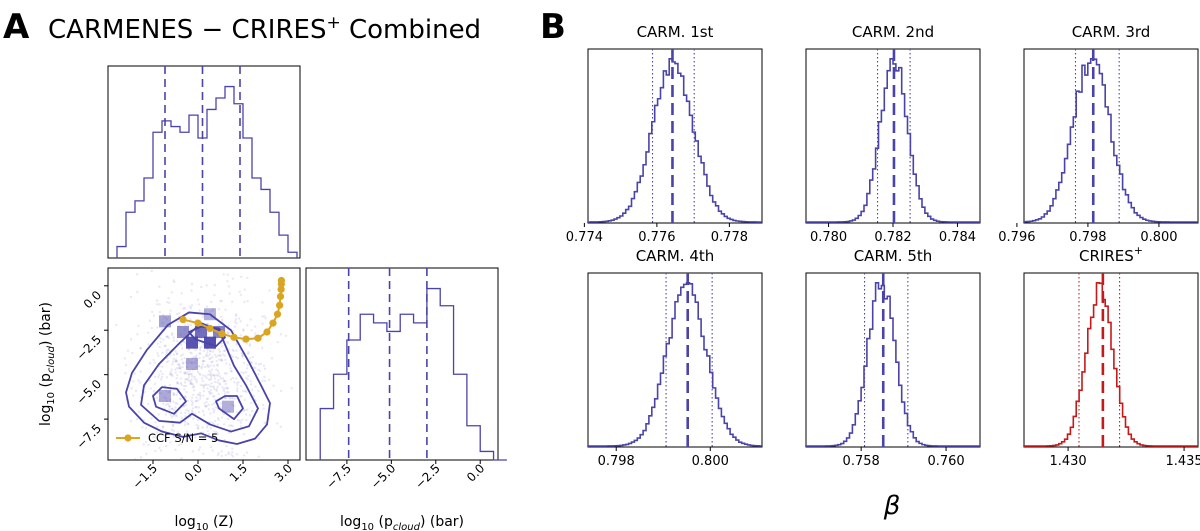 The image size is (1200, 531). I want to click on x-tick-label-carm2-2: 0.784, so click(957, 237).